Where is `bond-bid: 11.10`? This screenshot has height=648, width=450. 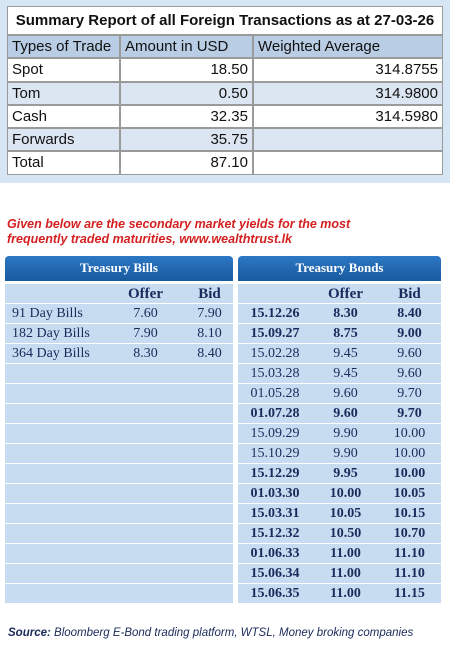 bond-bid: 11.10 is located at coordinates (409, 573).